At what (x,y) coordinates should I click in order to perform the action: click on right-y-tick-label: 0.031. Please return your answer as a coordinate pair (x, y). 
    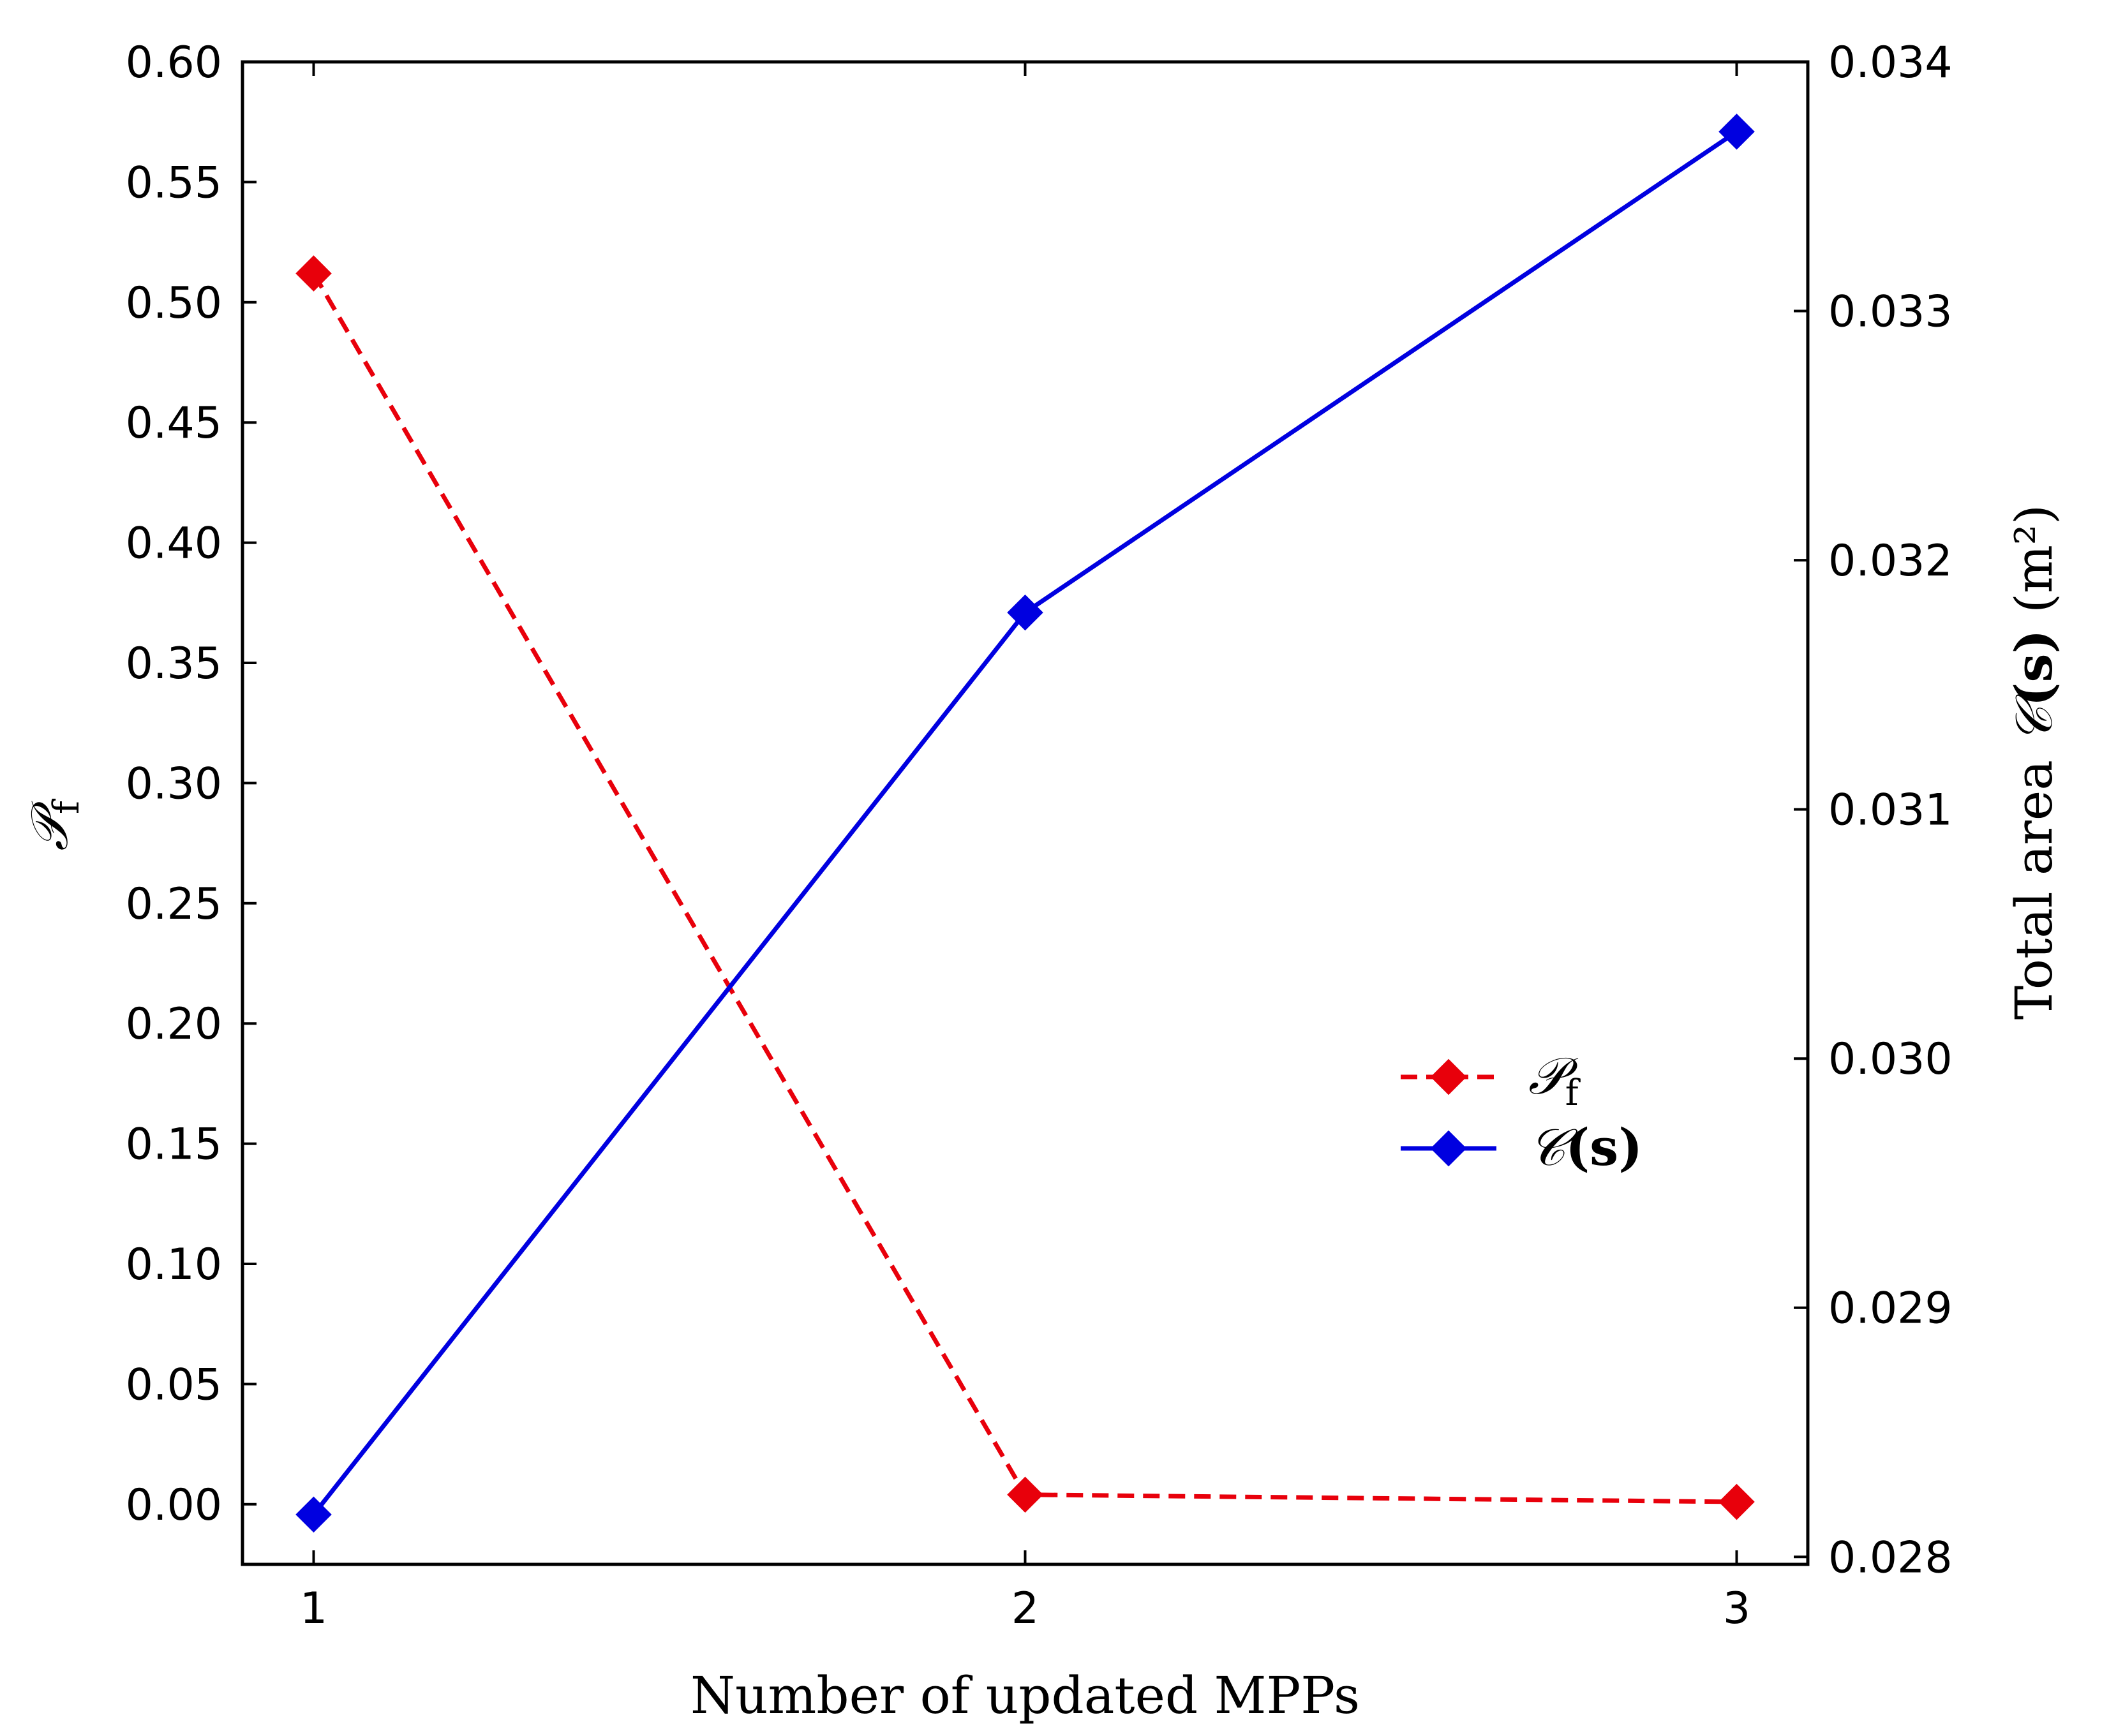
    Looking at the image, I should click on (1890, 811).